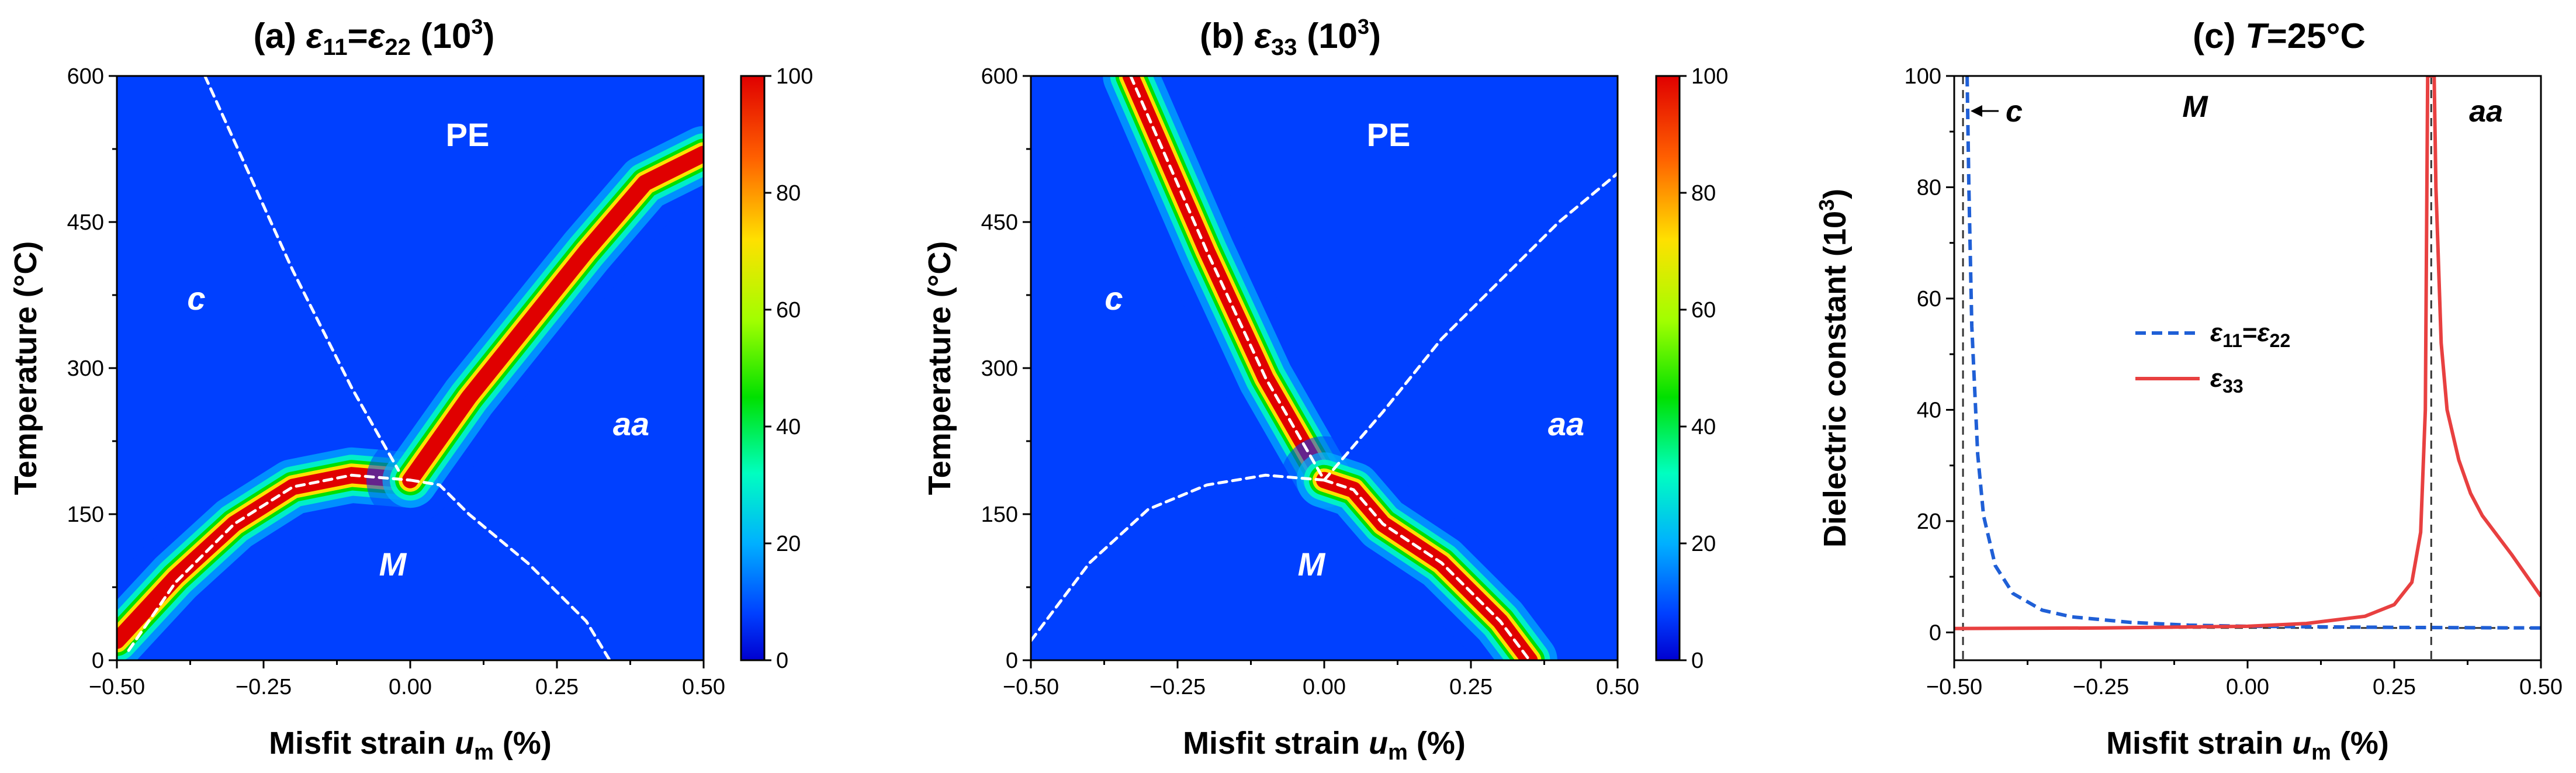  I want to click on panel-c-region-m: M, so click(2195, 107).